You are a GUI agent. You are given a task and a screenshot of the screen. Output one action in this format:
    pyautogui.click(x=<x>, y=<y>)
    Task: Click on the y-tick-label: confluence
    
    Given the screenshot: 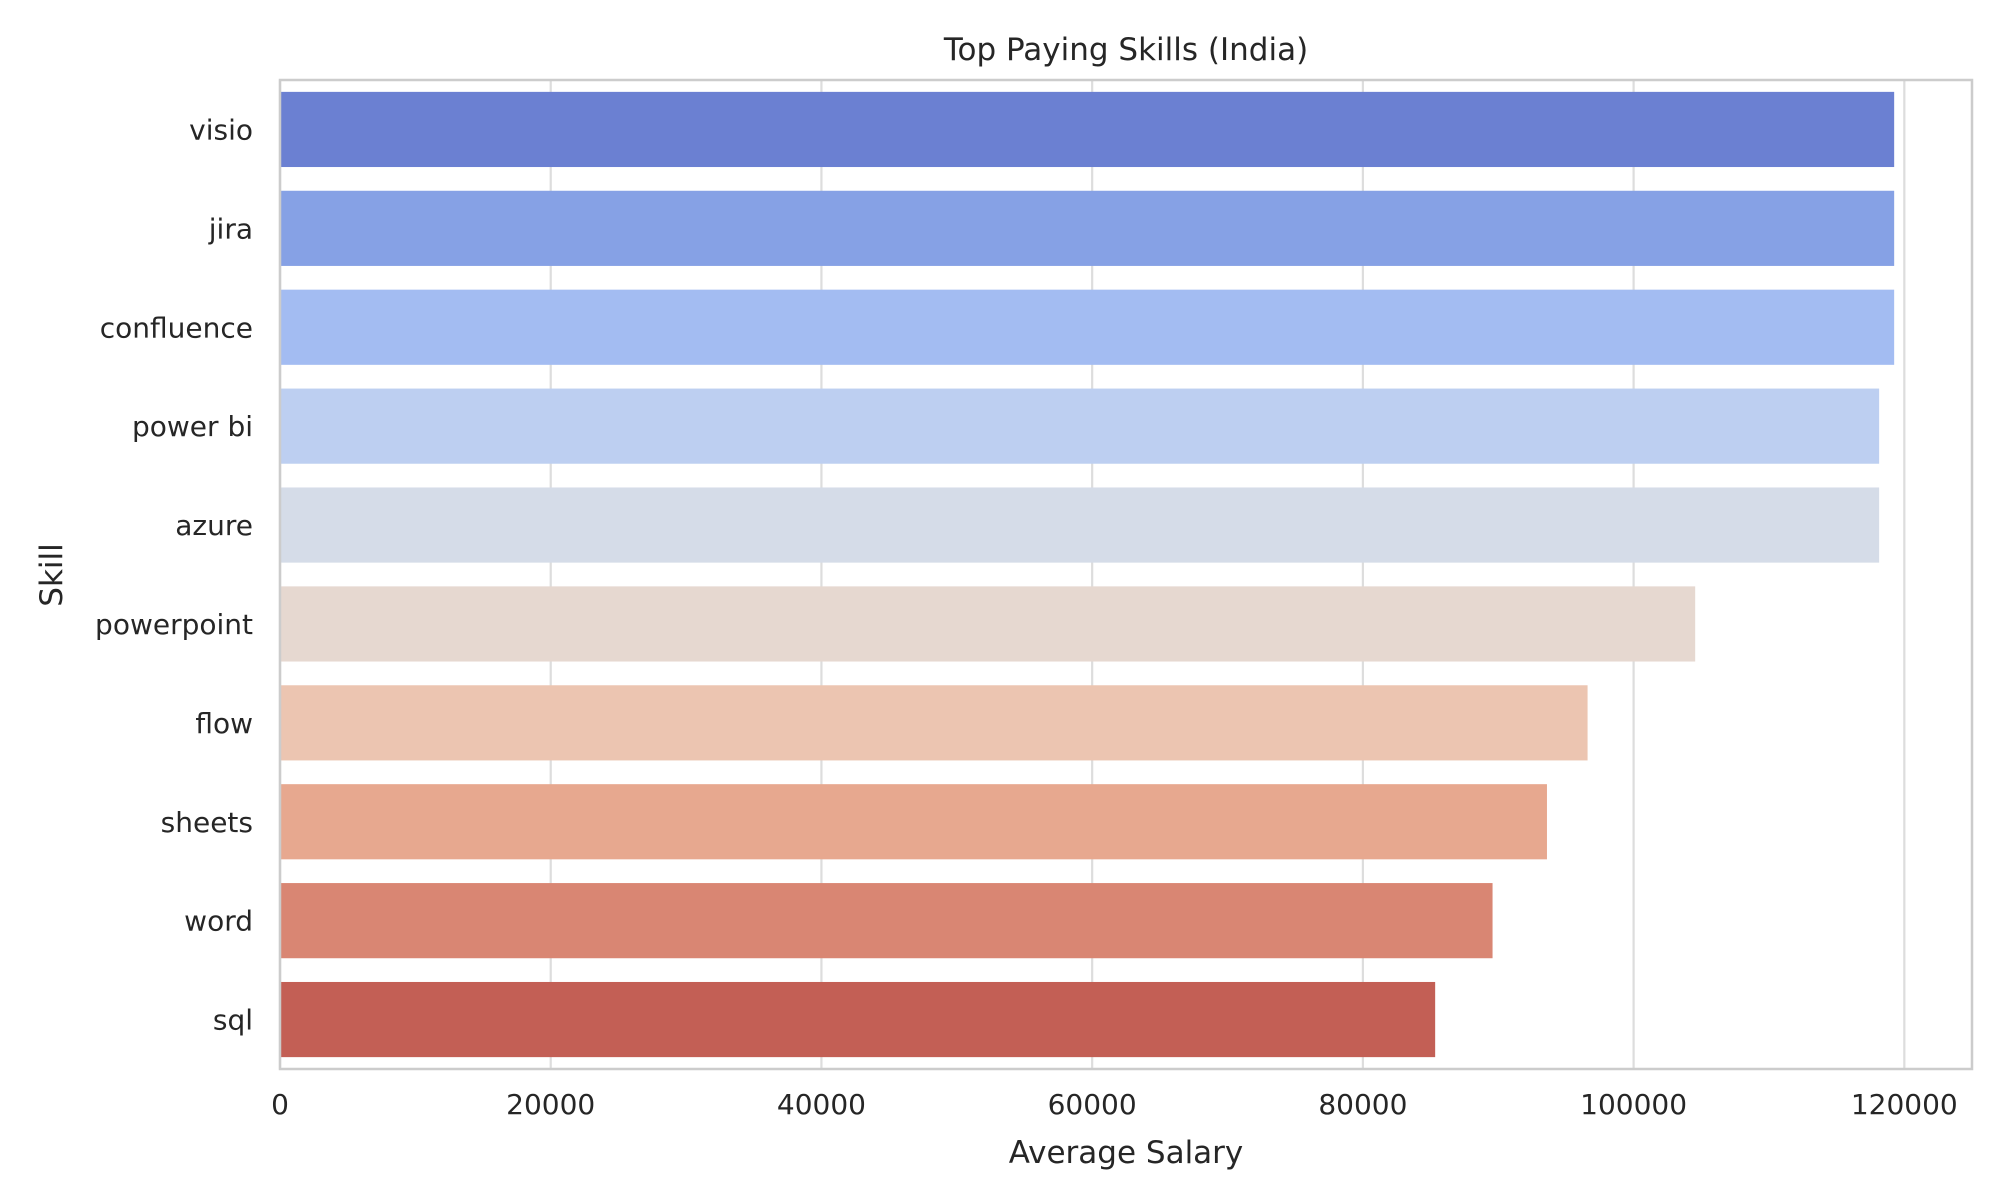 What is the action you would take?
    pyautogui.click(x=176, y=327)
    